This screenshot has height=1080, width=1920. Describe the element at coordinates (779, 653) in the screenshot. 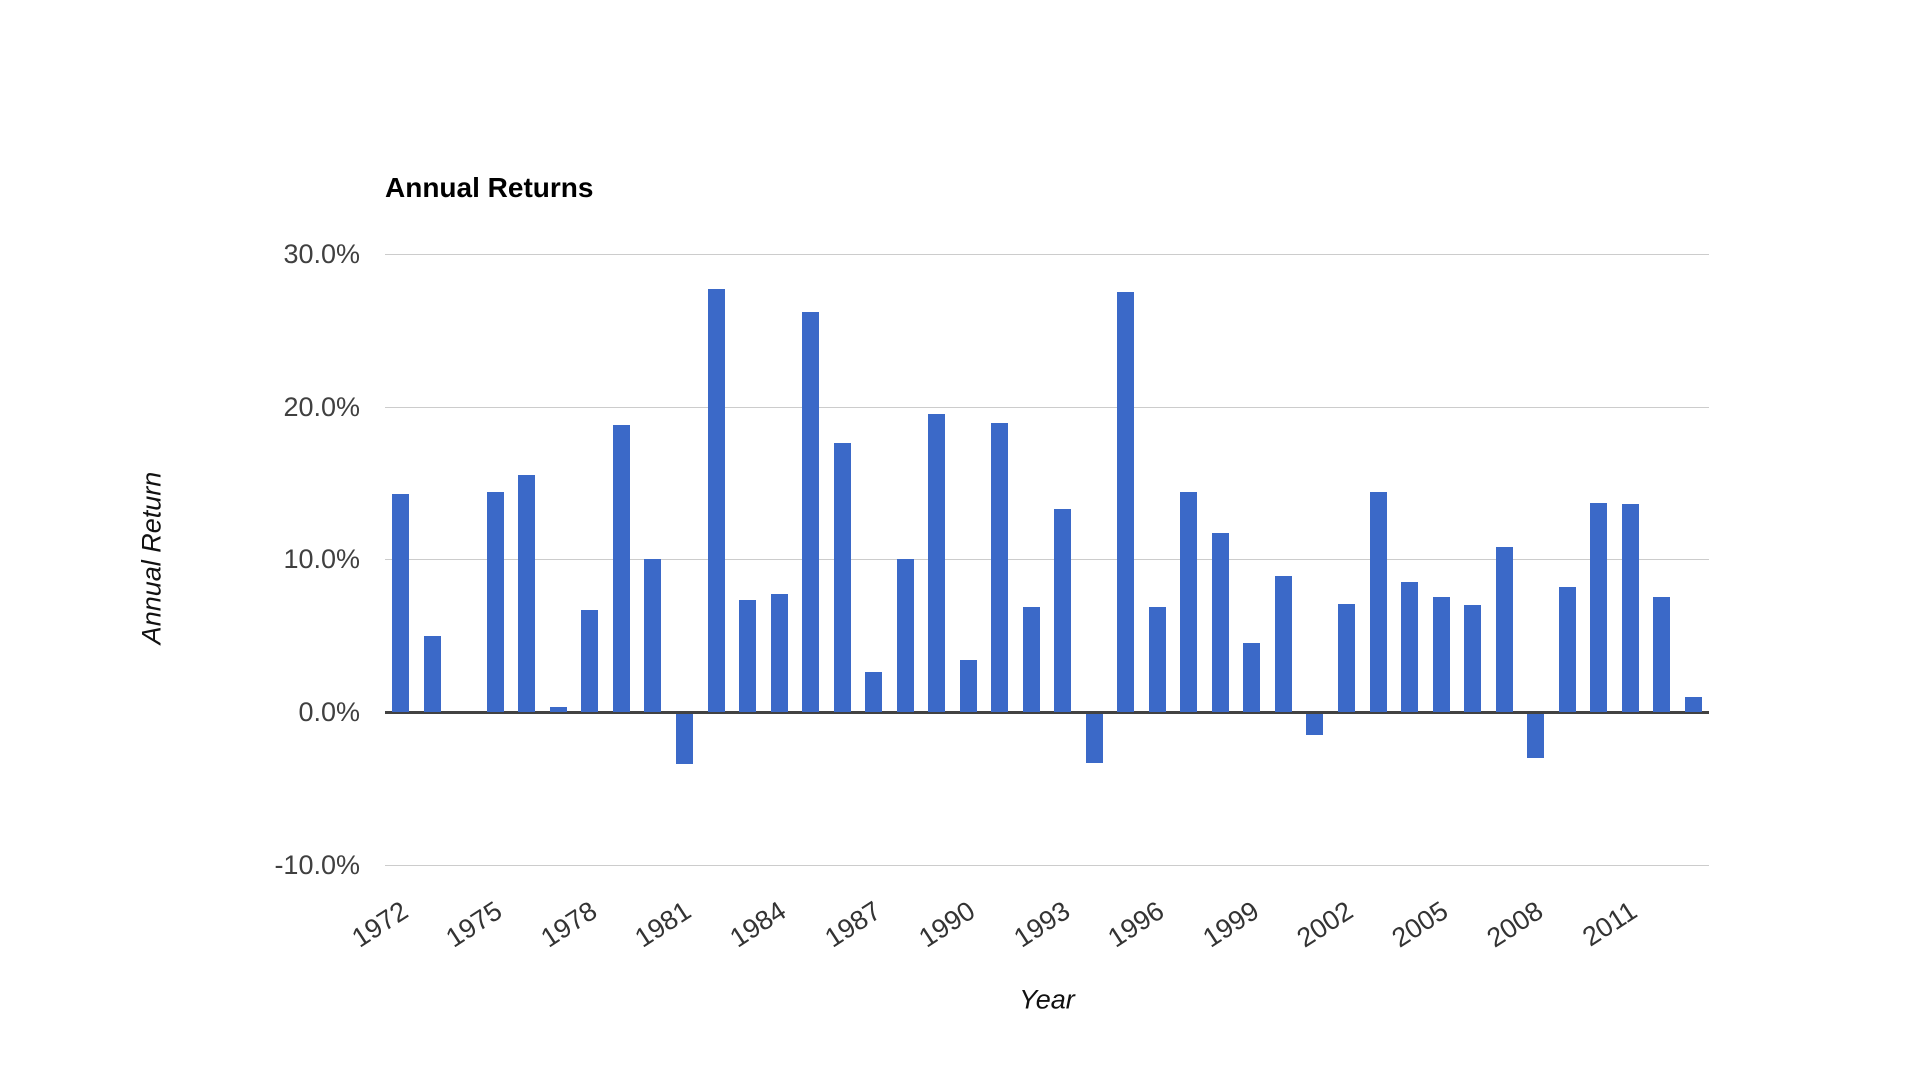

I see `bar-1984` at that location.